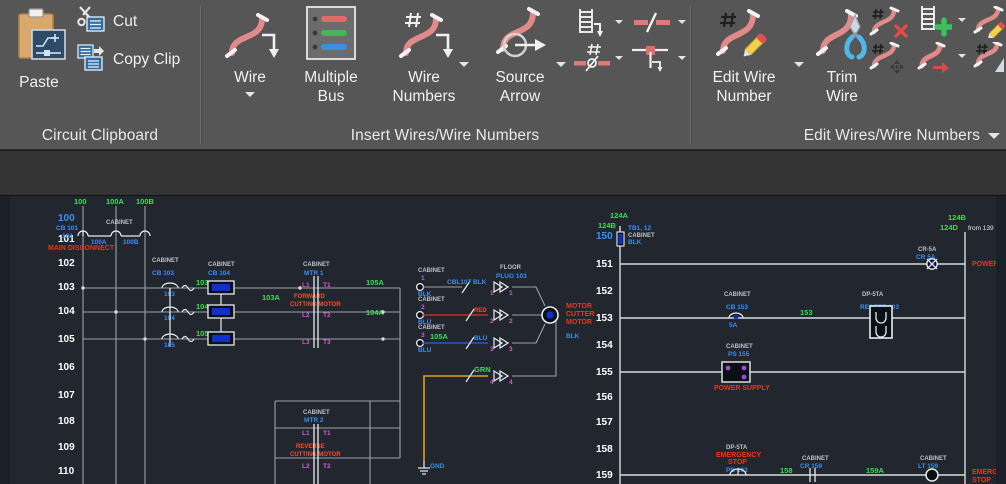 The image size is (1006, 484). I want to click on svg-text: REVERSE, so click(310, 447).